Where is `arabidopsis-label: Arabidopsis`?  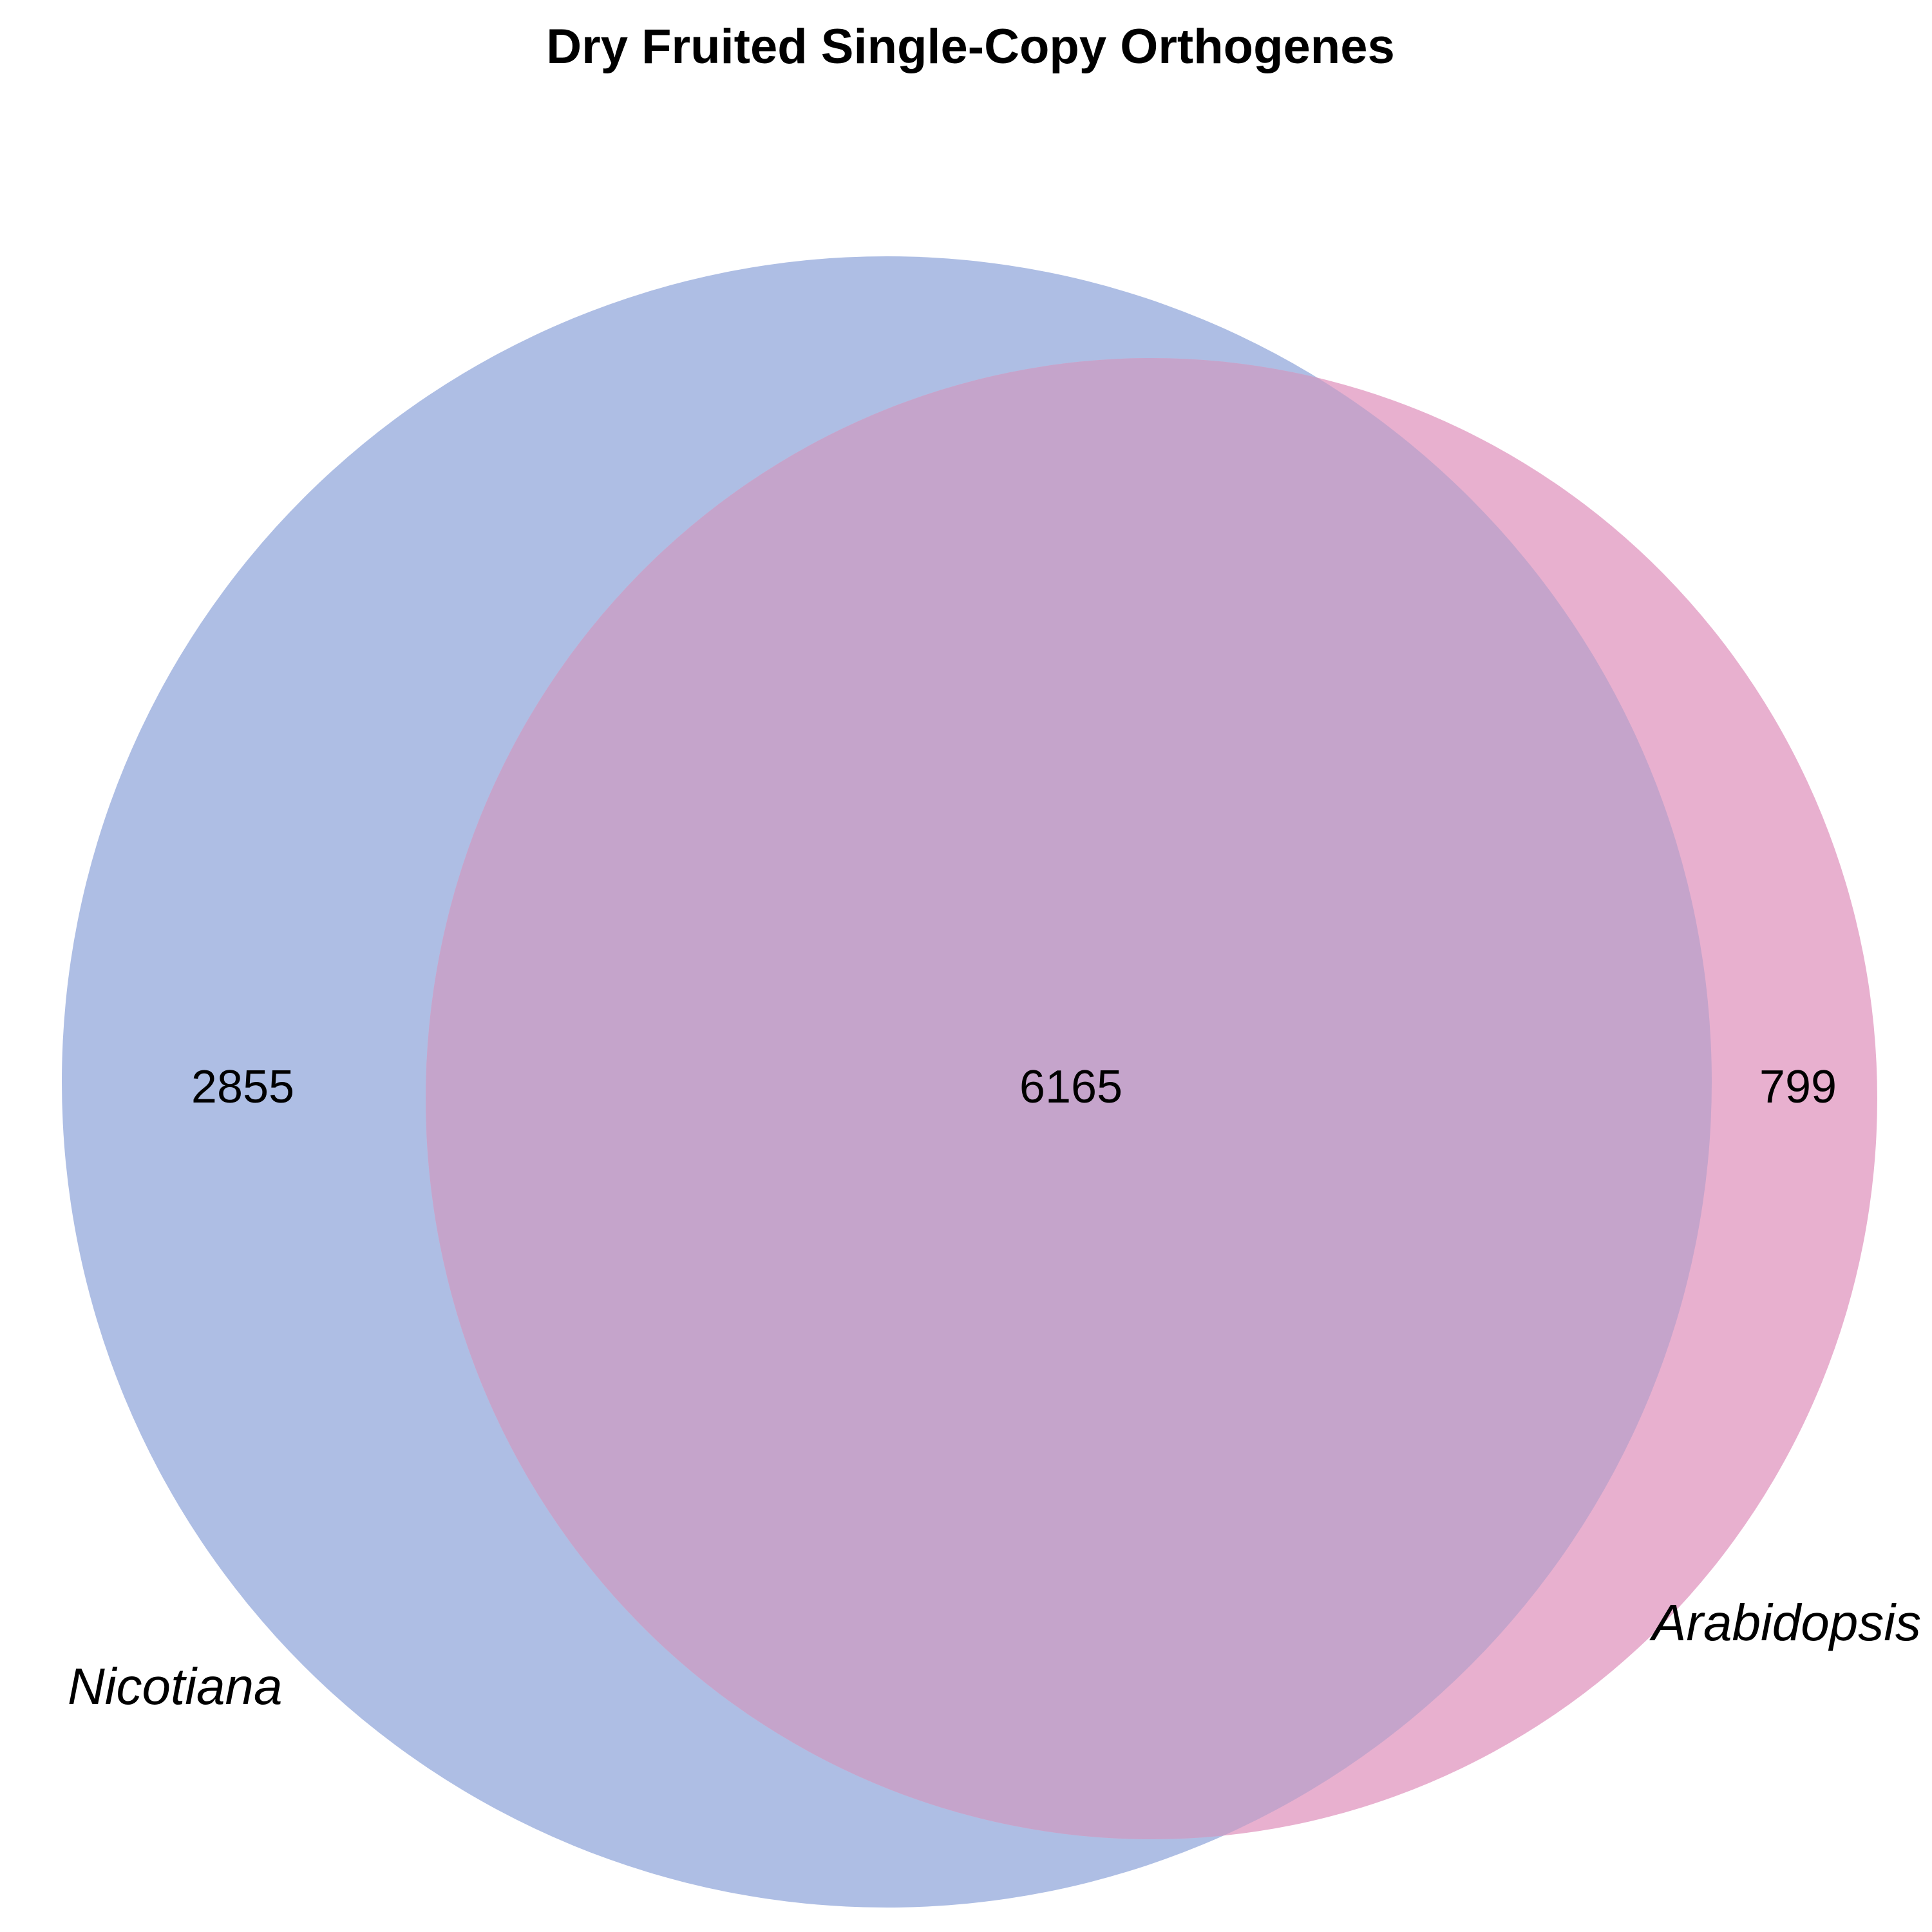 arabidopsis-label: Arabidopsis is located at coordinates (1785, 1622).